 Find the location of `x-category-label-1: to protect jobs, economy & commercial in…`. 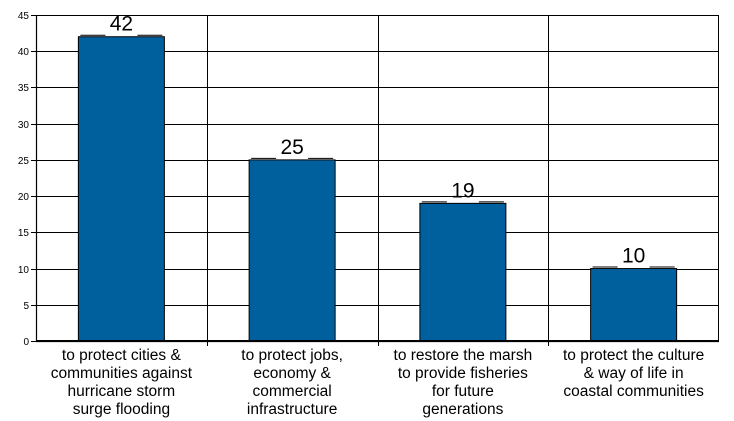

x-category-label-1: to protect jobs, economy & commercial in… is located at coordinates (292, 382).